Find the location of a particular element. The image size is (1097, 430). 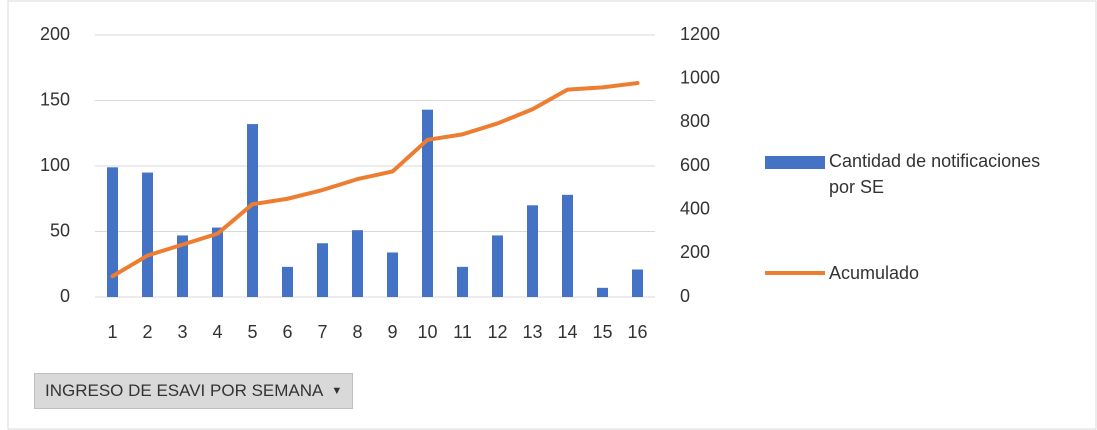

y2-tick-label: 400 is located at coordinates (695, 208).